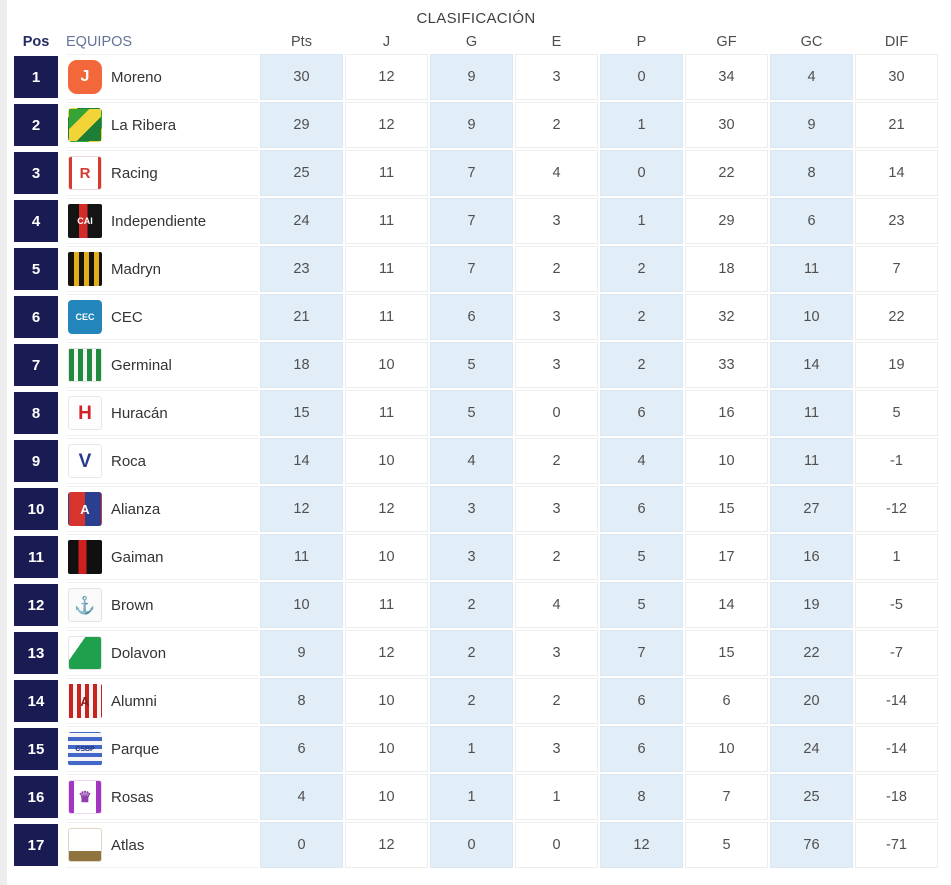  What do you see at coordinates (896, 125) in the screenshot?
I see `stat-cell-dif: 21` at bounding box center [896, 125].